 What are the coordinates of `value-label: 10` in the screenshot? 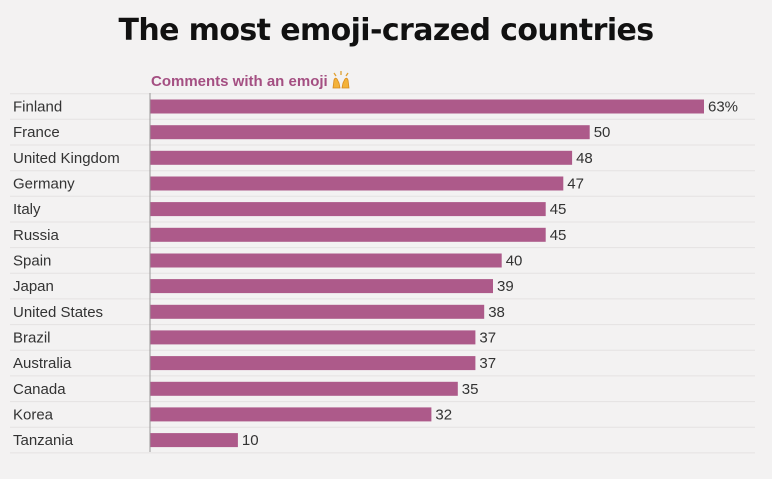 It's located at (250, 440).